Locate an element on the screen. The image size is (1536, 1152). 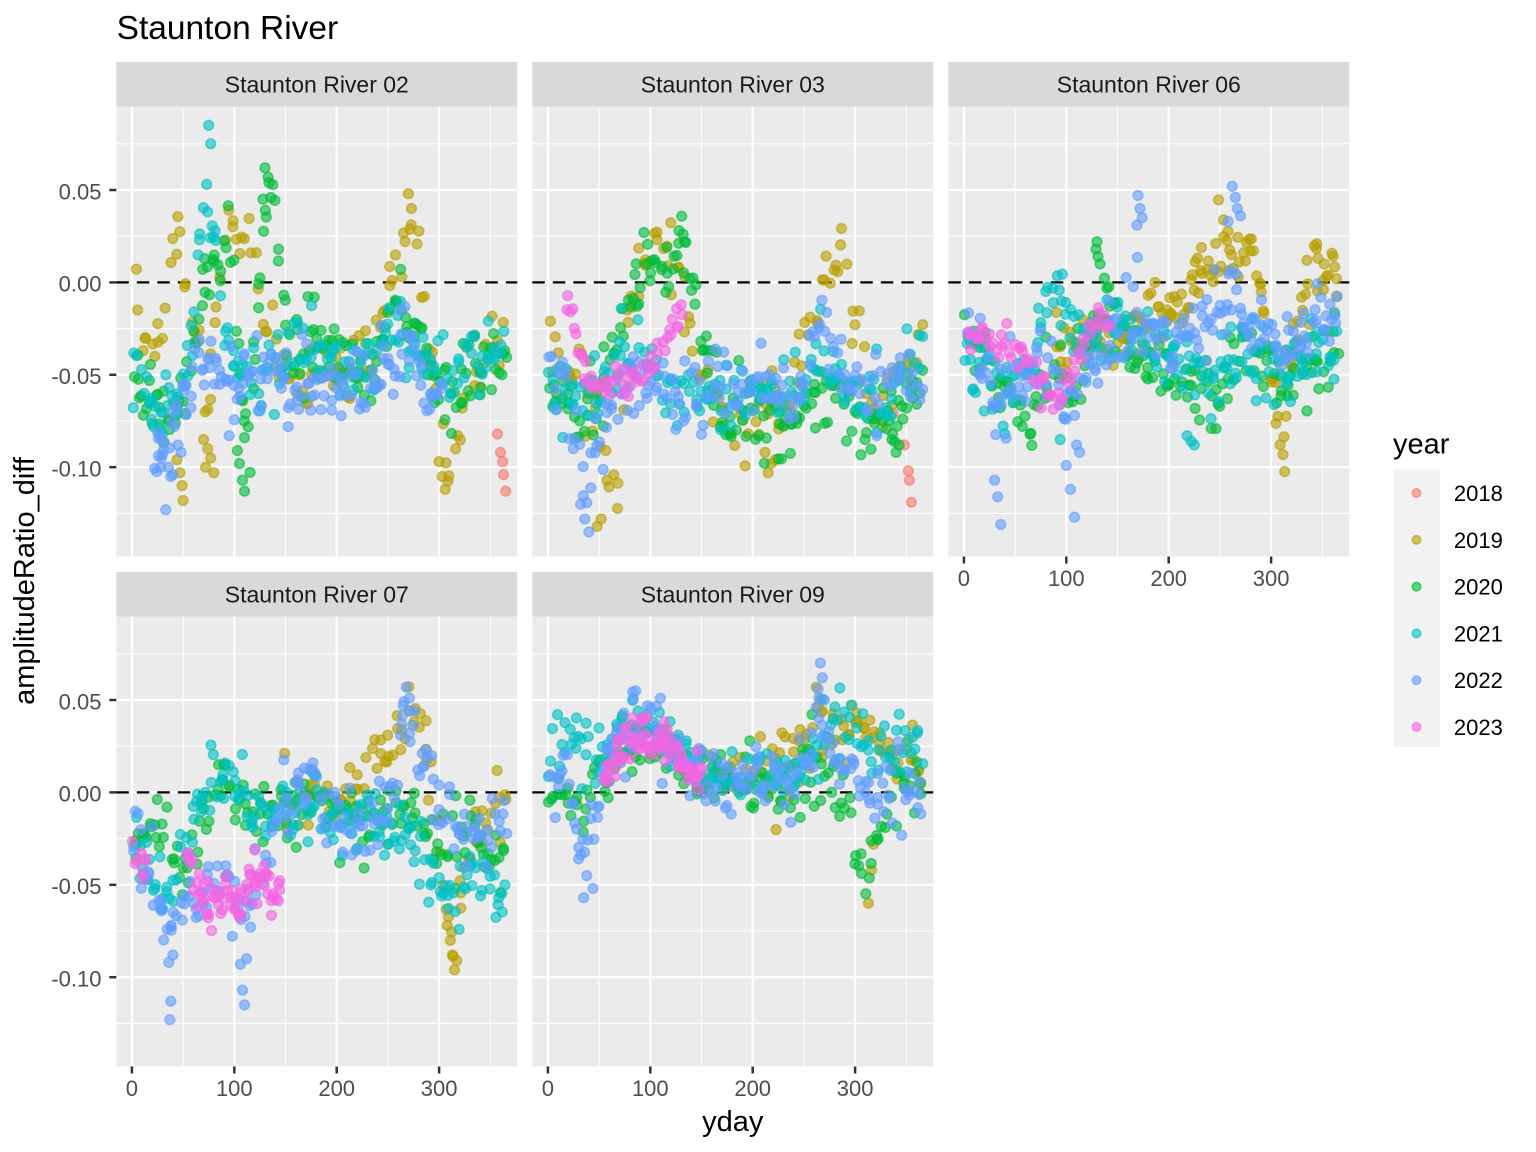
svg-text: 2018 is located at coordinates (1478, 493).